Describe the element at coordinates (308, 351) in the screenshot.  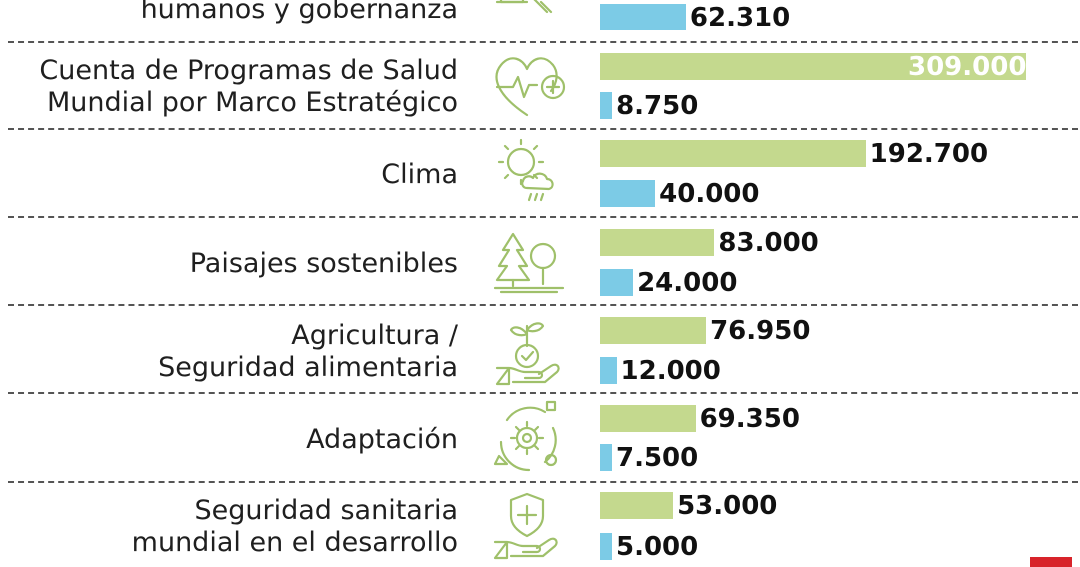
I see `category-label: Agricultura / Seguridad alimentaria` at that location.